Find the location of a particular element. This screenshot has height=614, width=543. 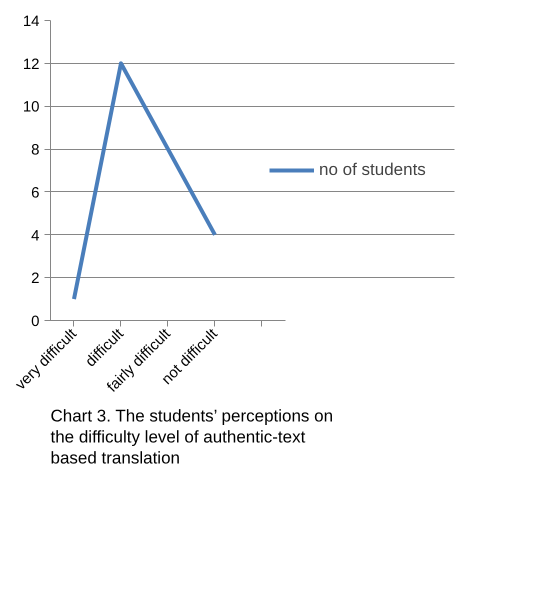

line-series is located at coordinates (144, 181).